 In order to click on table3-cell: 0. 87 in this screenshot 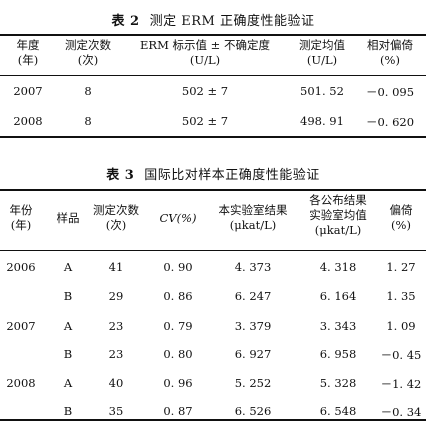, I will do `click(178, 411)`.